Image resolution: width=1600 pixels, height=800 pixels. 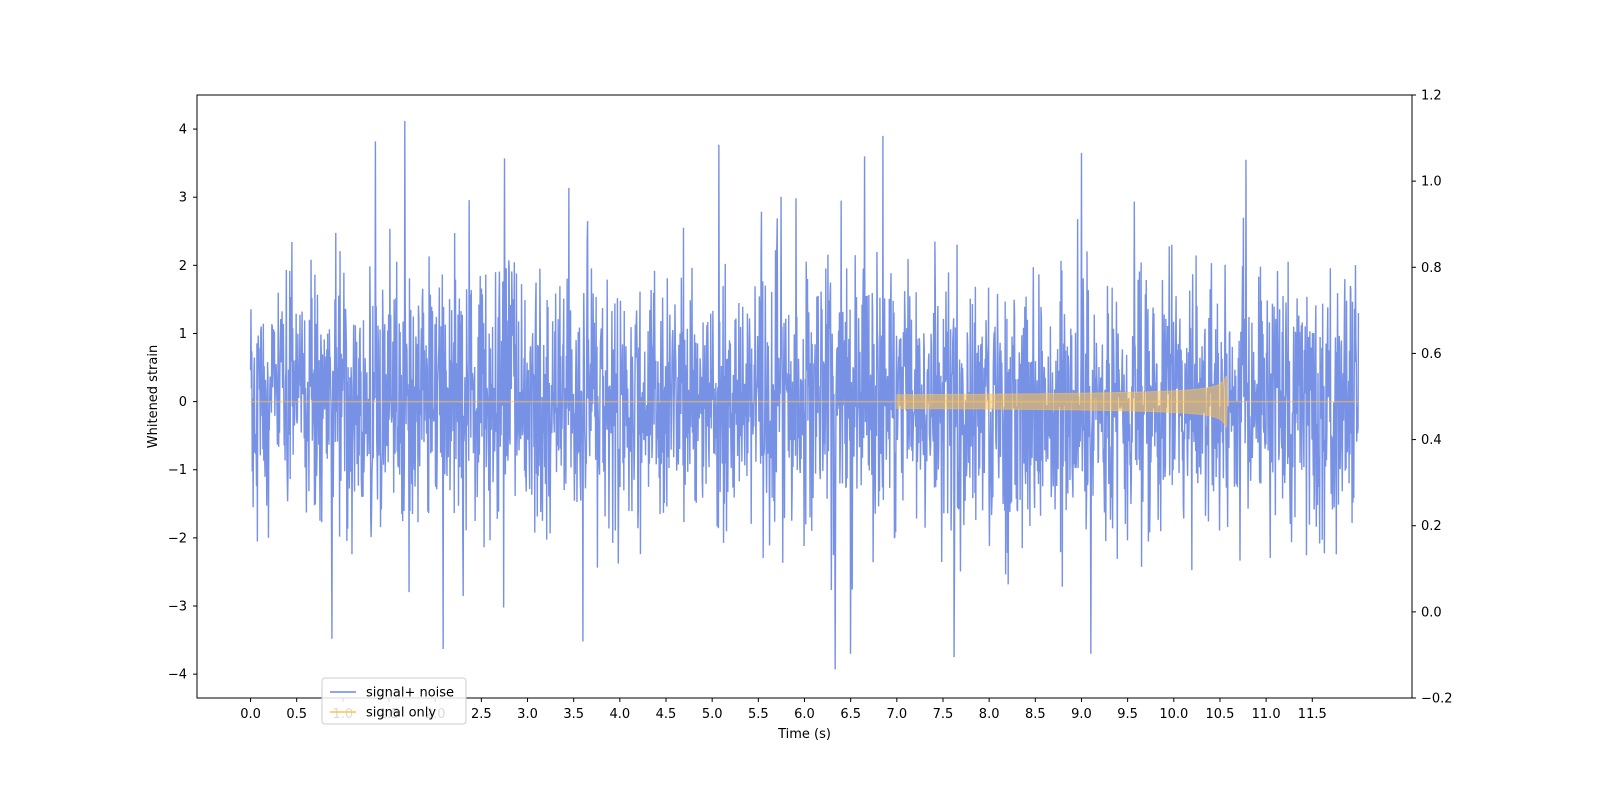 What do you see at coordinates (177, 538) in the screenshot?
I see `y-tick-label: −2` at bounding box center [177, 538].